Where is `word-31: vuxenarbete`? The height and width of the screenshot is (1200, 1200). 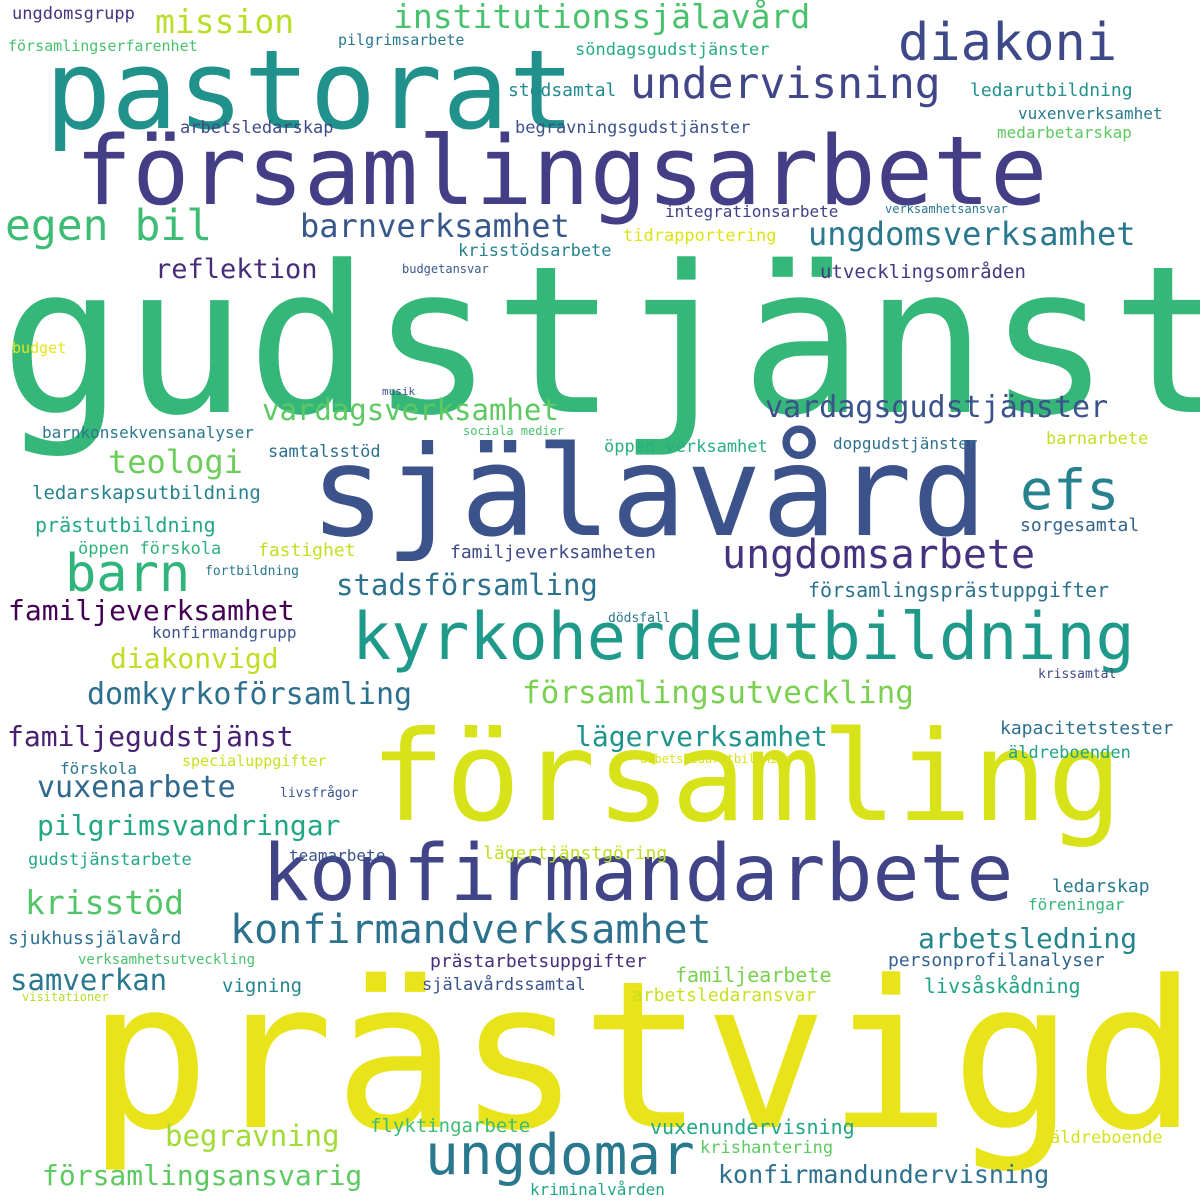
word-31: vuxenarbete is located at coordinates (136, 787).